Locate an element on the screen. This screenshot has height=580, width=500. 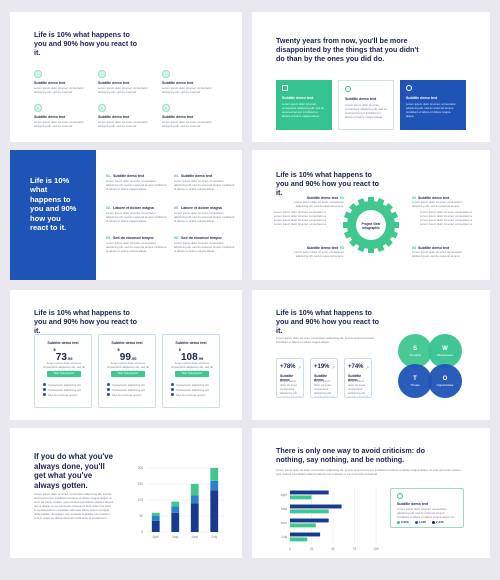
feature-title: Subtitle demo text is located at coordinates (178, 83).